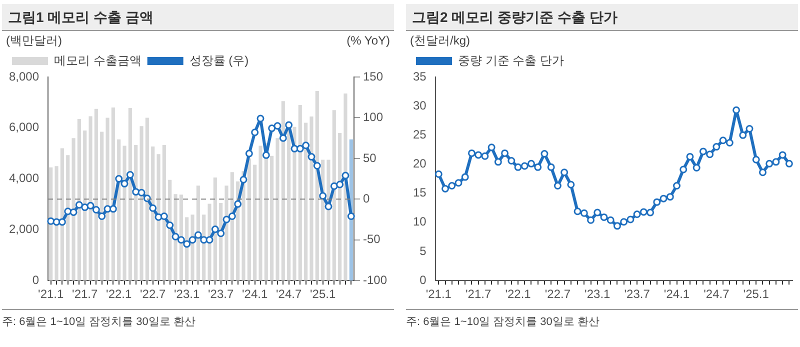 This screenshot has width=800, height=347. Describe the element at coordinates (36, 279) in the screenshot. I see `y-tick-label: 0` at that location.